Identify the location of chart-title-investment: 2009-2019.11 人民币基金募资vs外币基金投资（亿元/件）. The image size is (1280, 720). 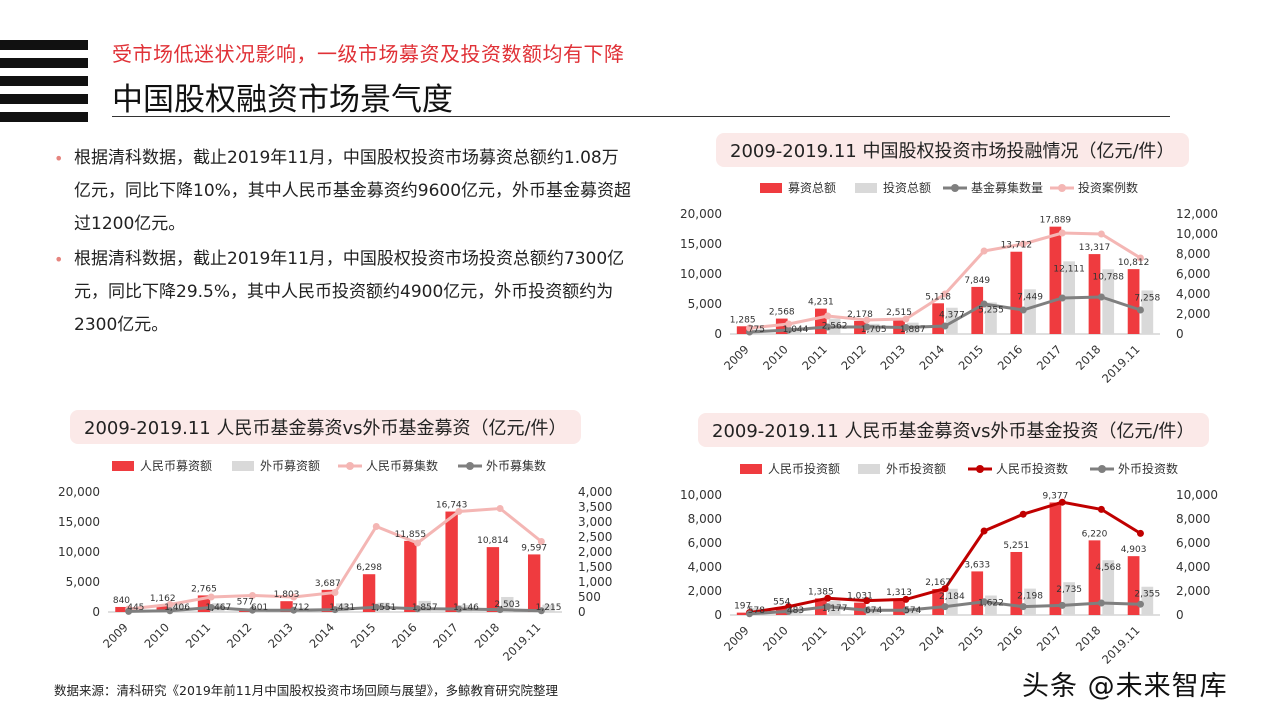
(953, 430).